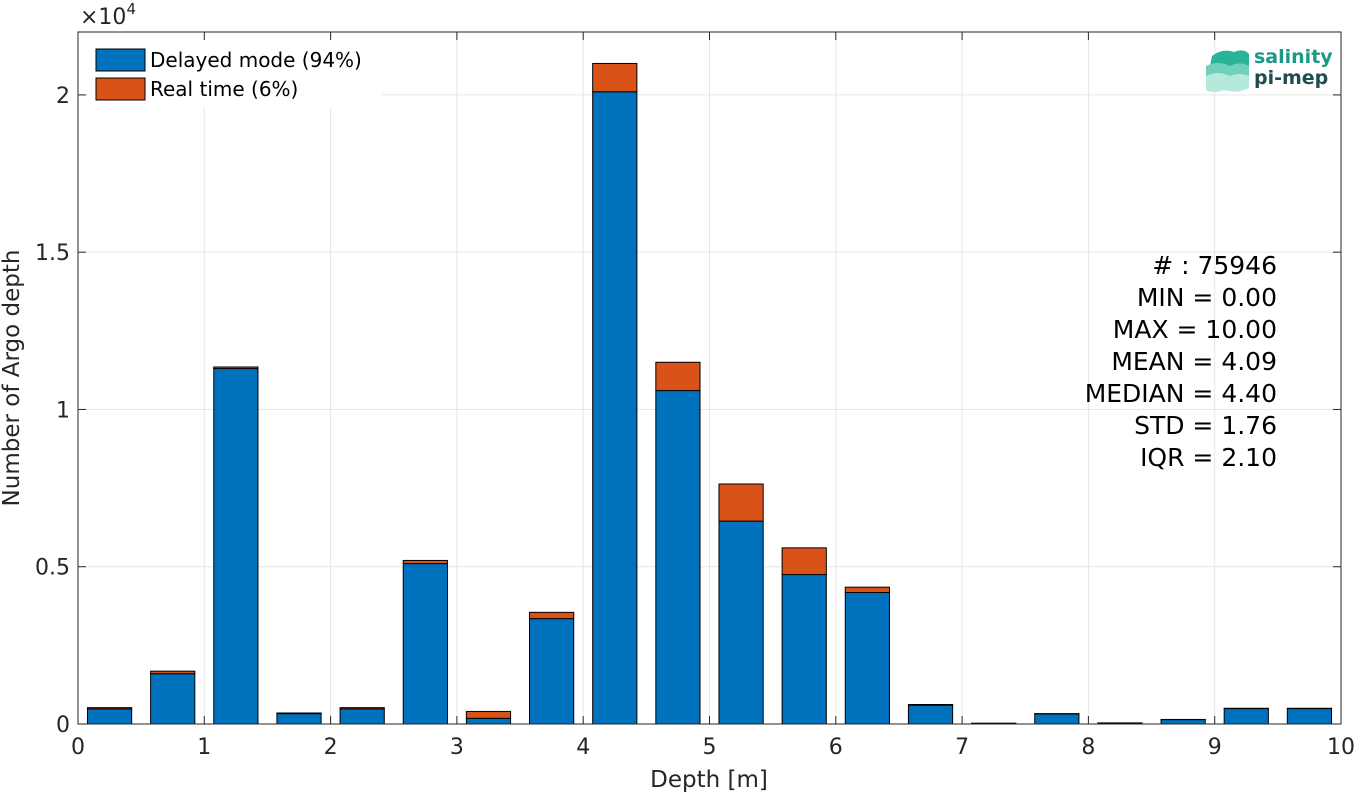  I want to click on y-tick-label: 0.5, so click(52, 568).